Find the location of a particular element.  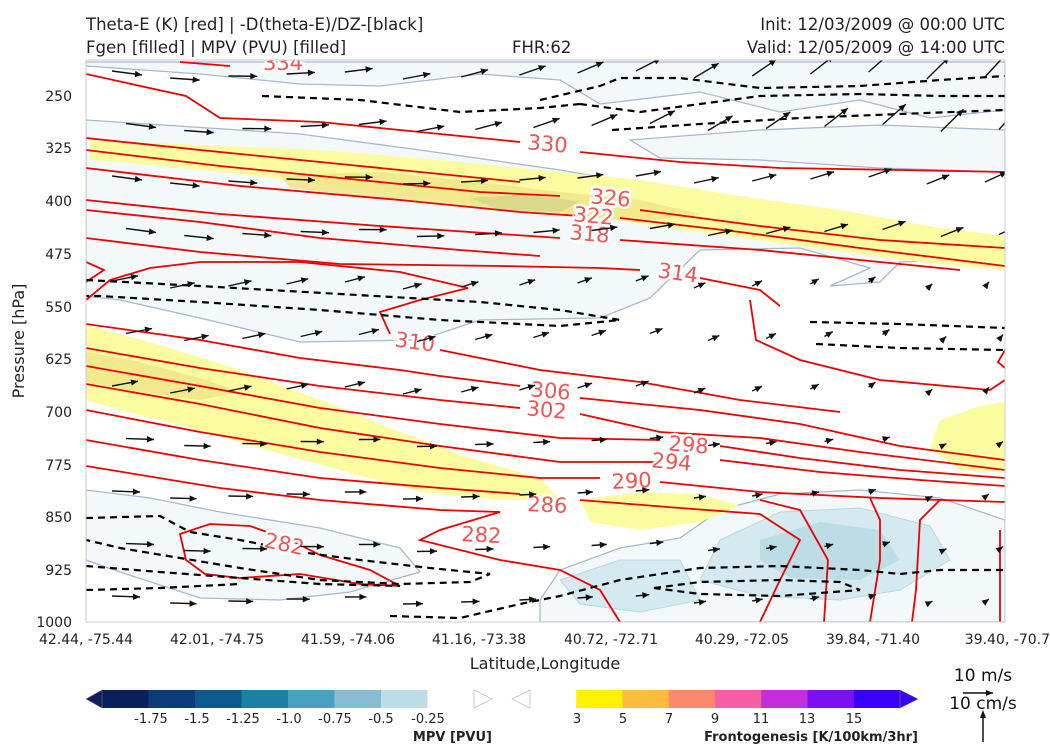

init-time: Init: 12/03/2009 @ 00:00 UTC is located at coordinates (882, 24).